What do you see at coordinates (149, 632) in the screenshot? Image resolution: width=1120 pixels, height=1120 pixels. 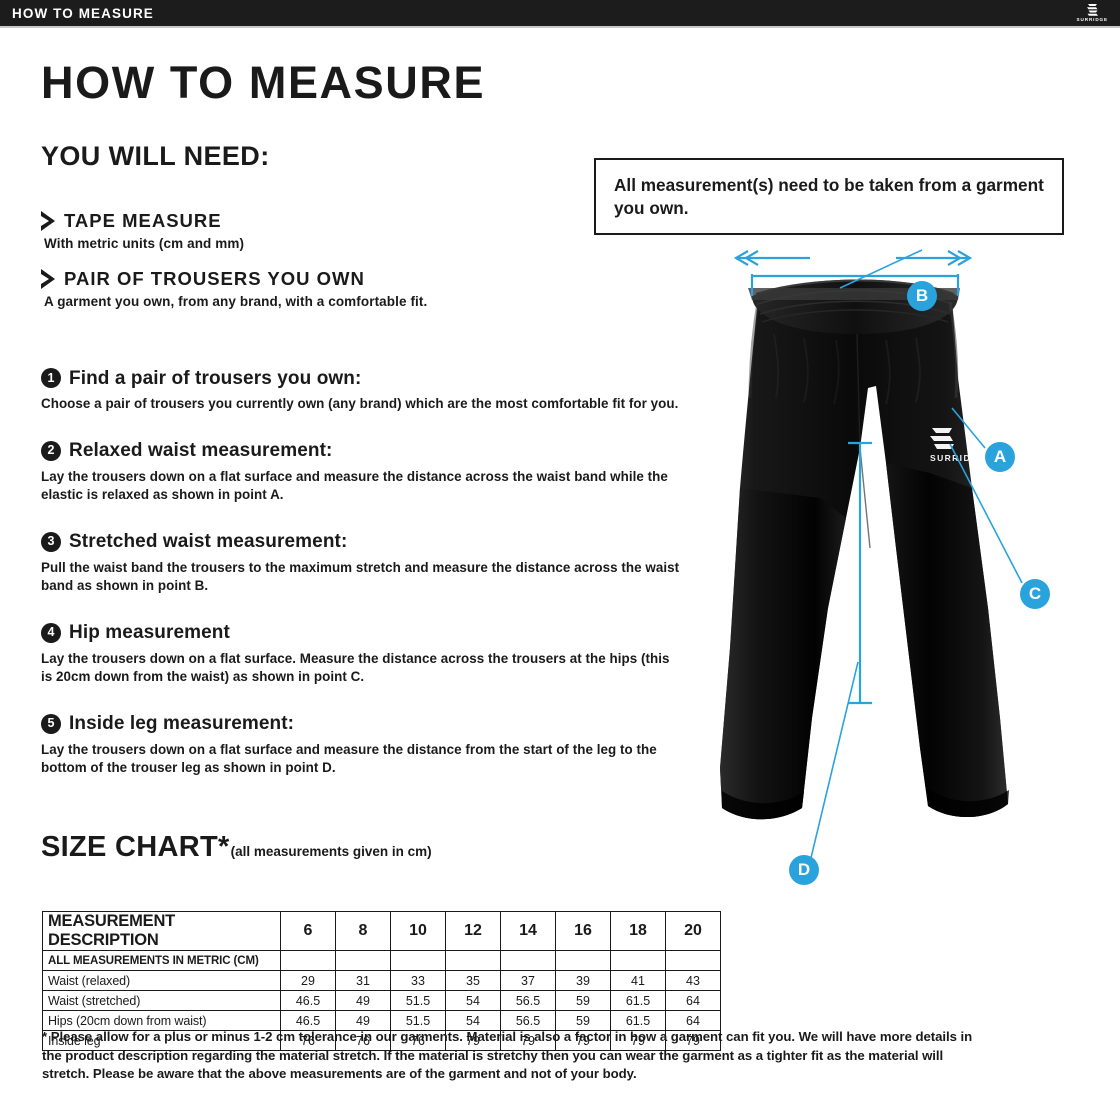 I see `step-title: Hip measurement` at bounding box center [149, 632].